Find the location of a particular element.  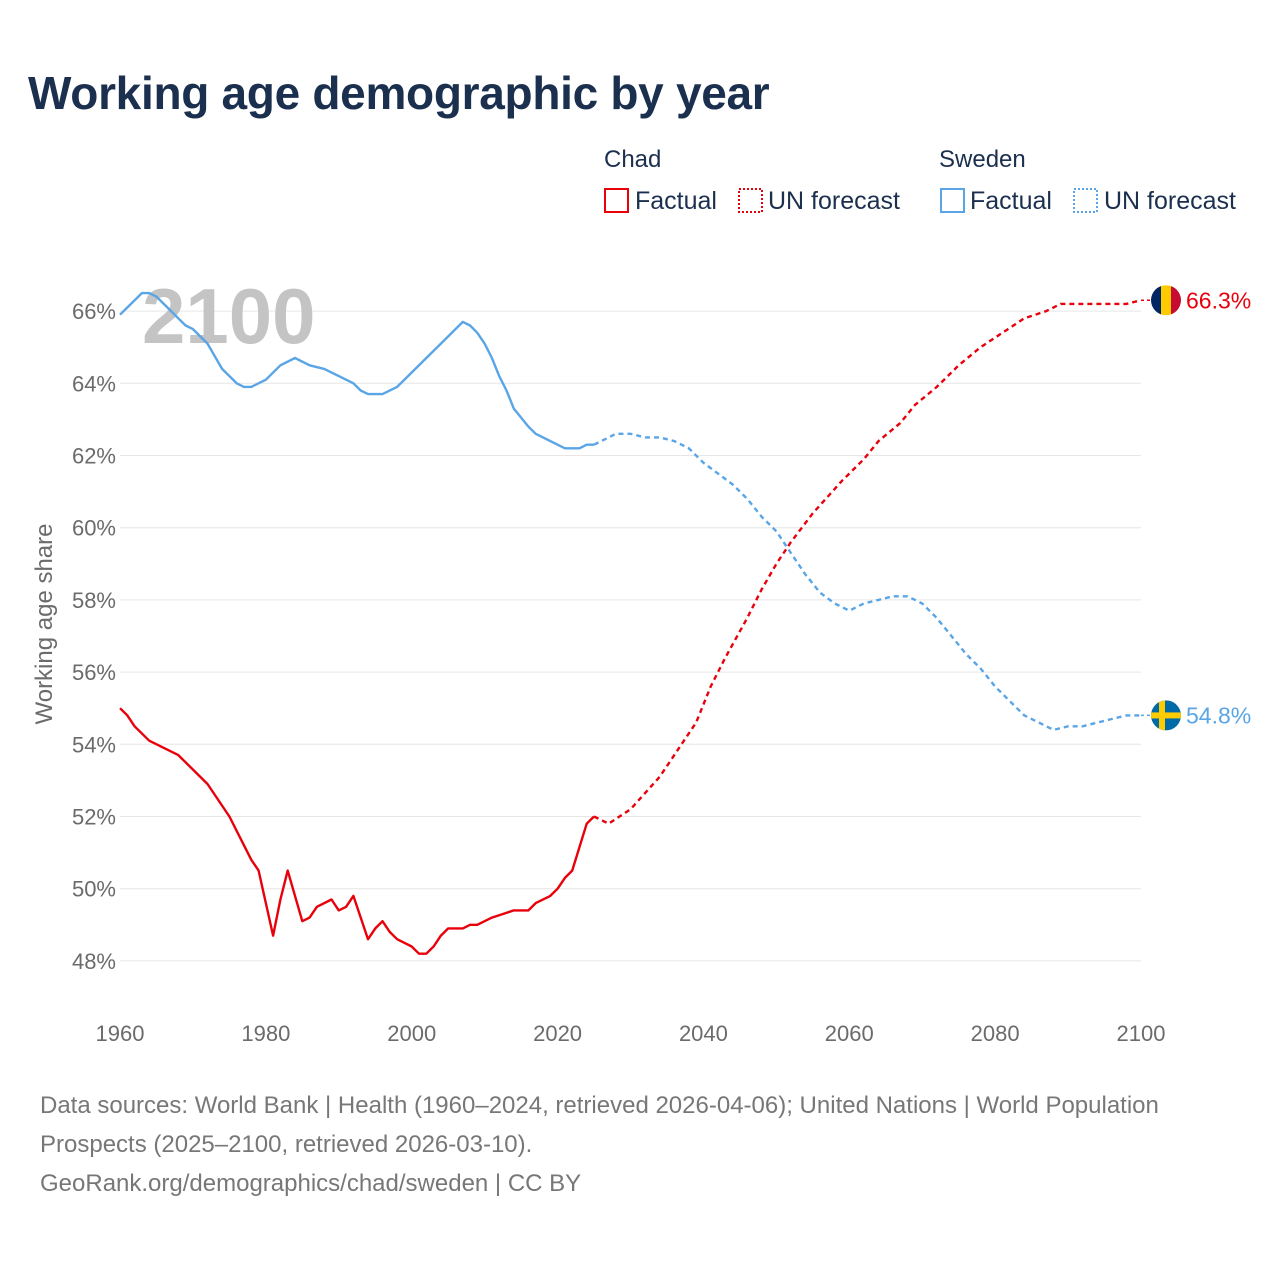

legend-swatch-sweden-factual is located at coordinates (952, 200).